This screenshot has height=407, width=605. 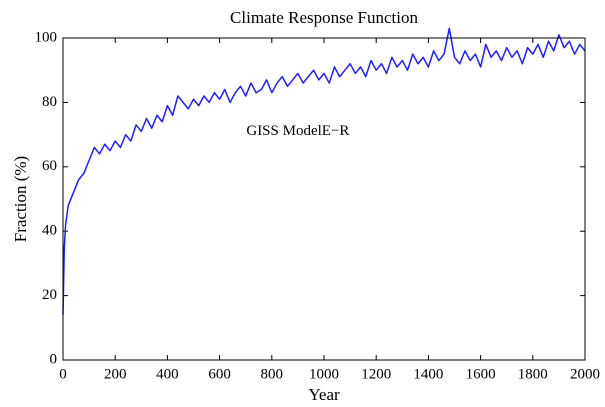 I want to click on x-axis-label: Year, so click(x=324, y=394).